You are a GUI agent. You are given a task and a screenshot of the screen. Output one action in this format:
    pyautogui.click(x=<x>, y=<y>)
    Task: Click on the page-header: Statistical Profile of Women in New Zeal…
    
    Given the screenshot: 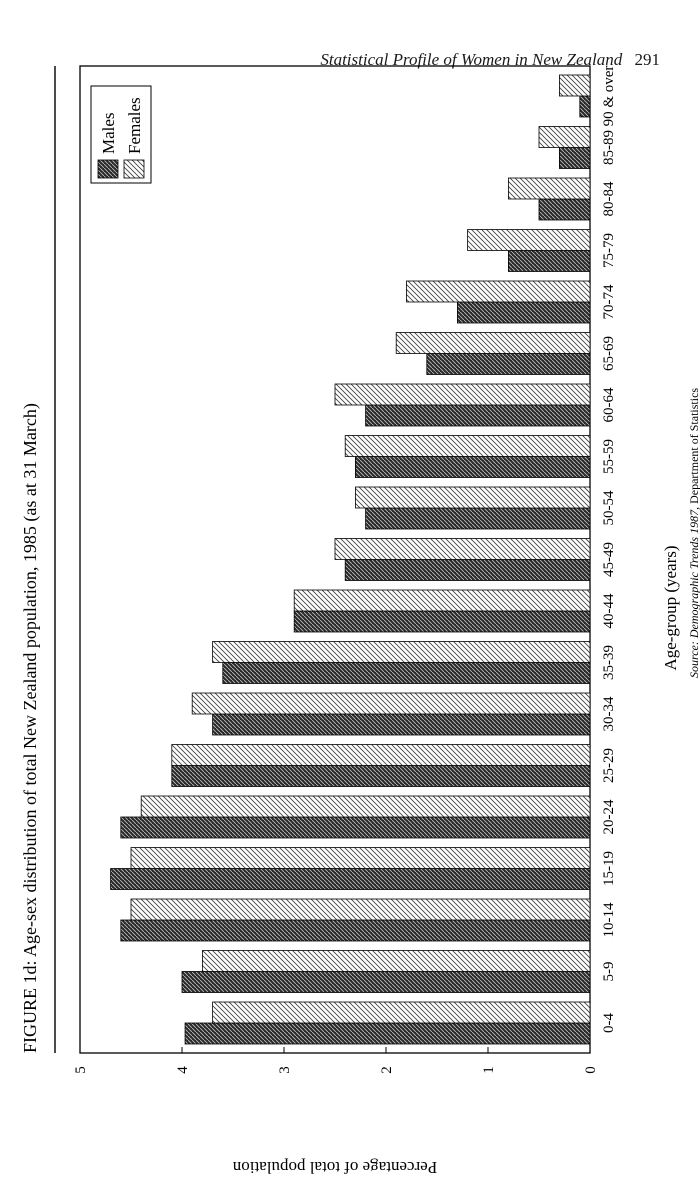 What is the action you would take?
    pyautogui.click(x=490, y=60)
    